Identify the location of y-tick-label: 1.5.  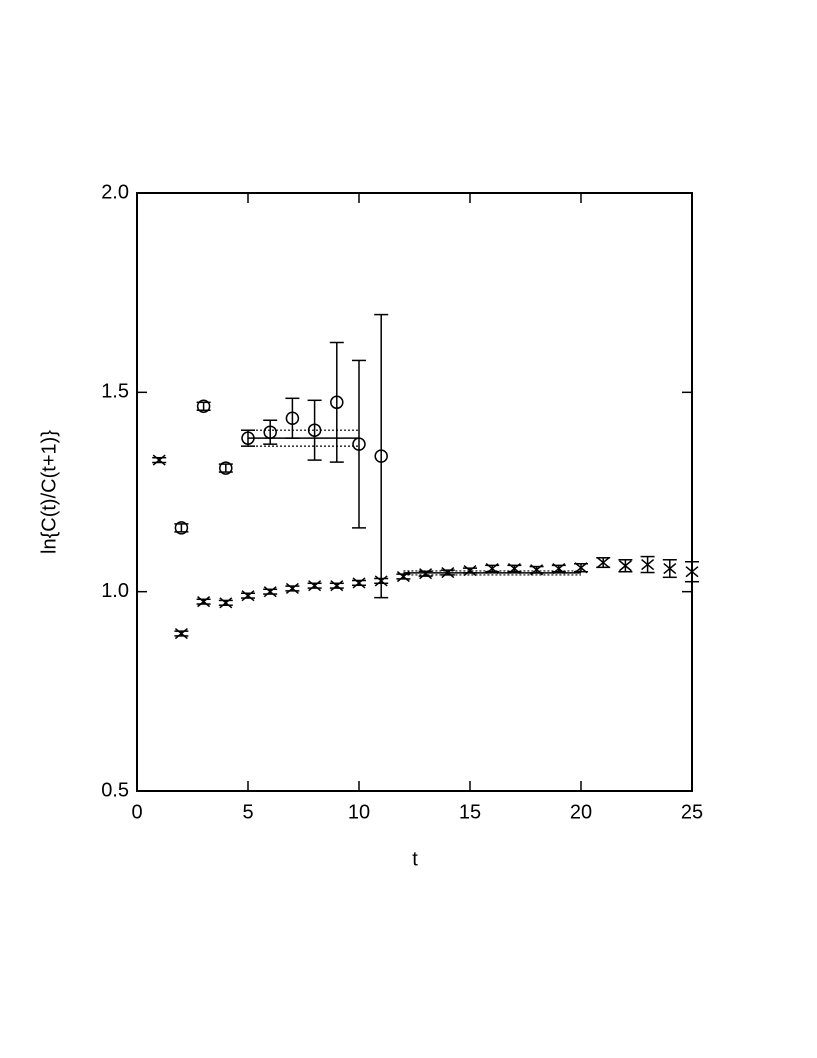
(115, 392).